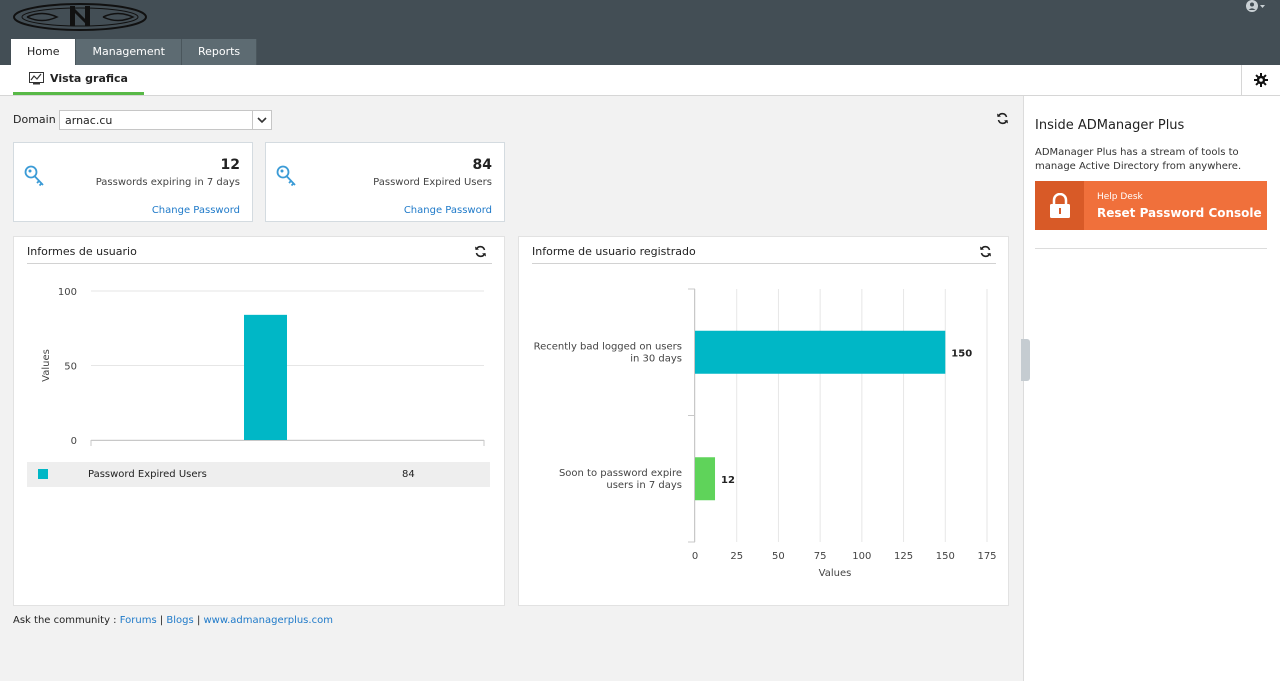 The image size is (1280, 681). I want to click on domain-select: arnac.cu, so click(165, 120).